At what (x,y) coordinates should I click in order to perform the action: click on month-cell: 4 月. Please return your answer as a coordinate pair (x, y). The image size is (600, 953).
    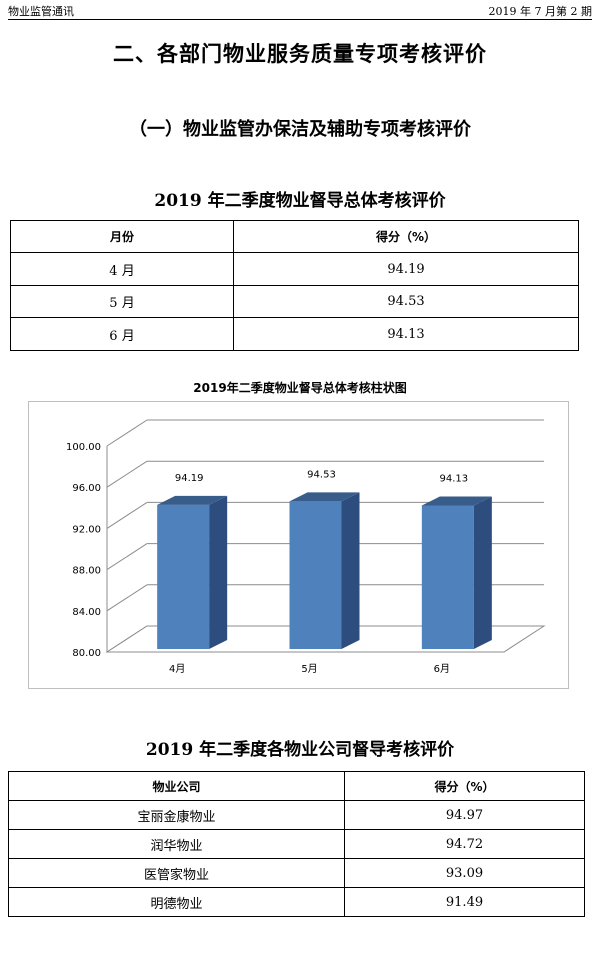
    Looking at the image, I should click on (122, 269).